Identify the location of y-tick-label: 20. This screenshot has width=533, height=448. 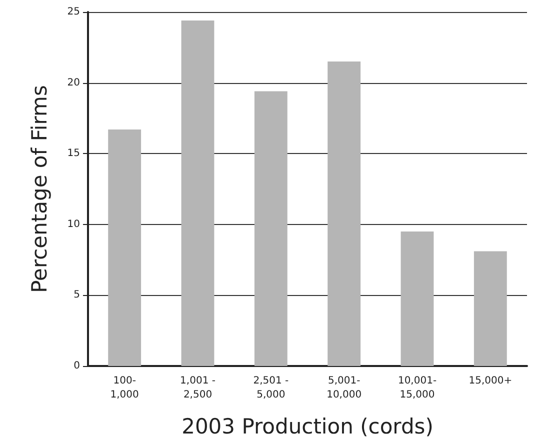
(73, 82).